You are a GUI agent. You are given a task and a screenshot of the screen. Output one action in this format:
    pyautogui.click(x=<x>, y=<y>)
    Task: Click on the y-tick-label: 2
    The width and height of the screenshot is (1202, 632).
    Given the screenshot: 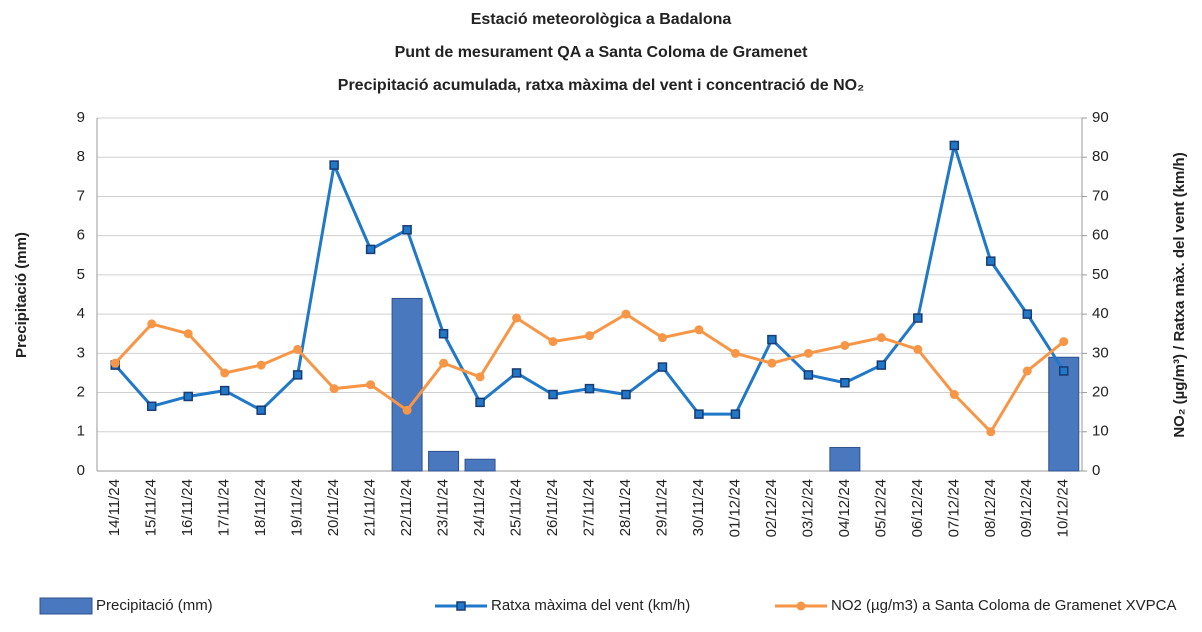 What is the action you would take?
    pyautogui.click(x=81, y=392)
    